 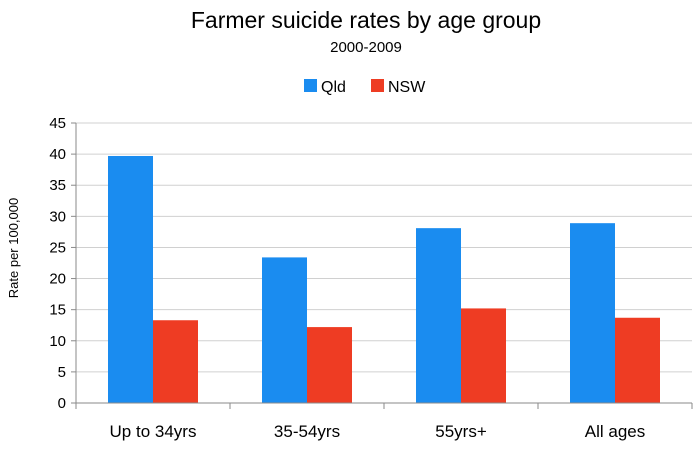 I want to click on y-tick-label: 20, so click(x=57, y=279).